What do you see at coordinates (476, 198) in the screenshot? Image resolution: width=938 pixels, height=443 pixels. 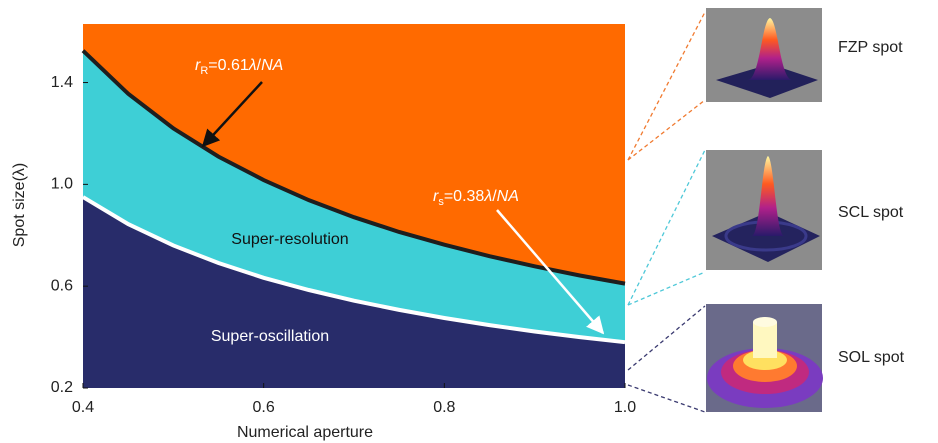 I see `annotation: rs=0.38λ/NA` at bounding box center [476, 198].